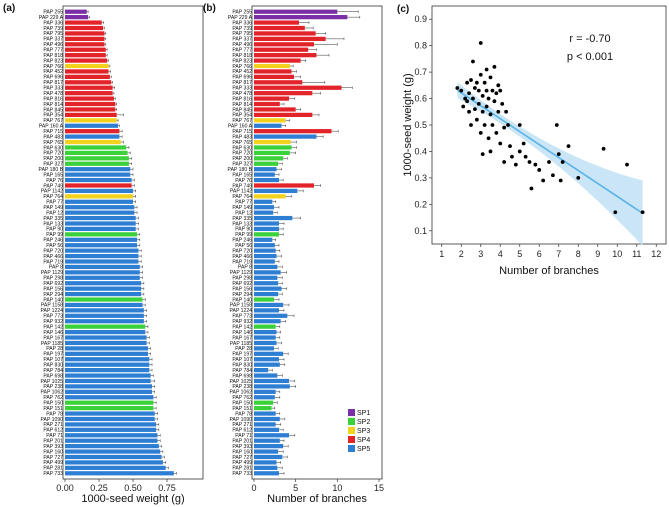 The height and width of the screenshot is (507, 669). Describe the element at coordinates (53, 284) in the screenshot. I see `category-label-a-50: PAP 692` at that location.